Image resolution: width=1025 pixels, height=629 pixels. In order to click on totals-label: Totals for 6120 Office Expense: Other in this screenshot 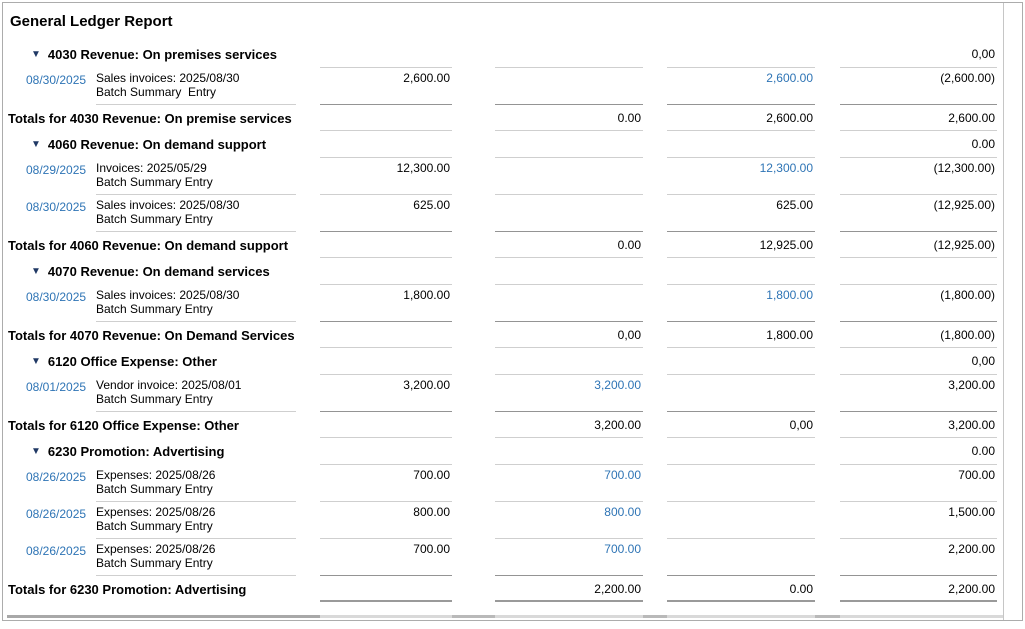, I will do `click(123, 425)`.